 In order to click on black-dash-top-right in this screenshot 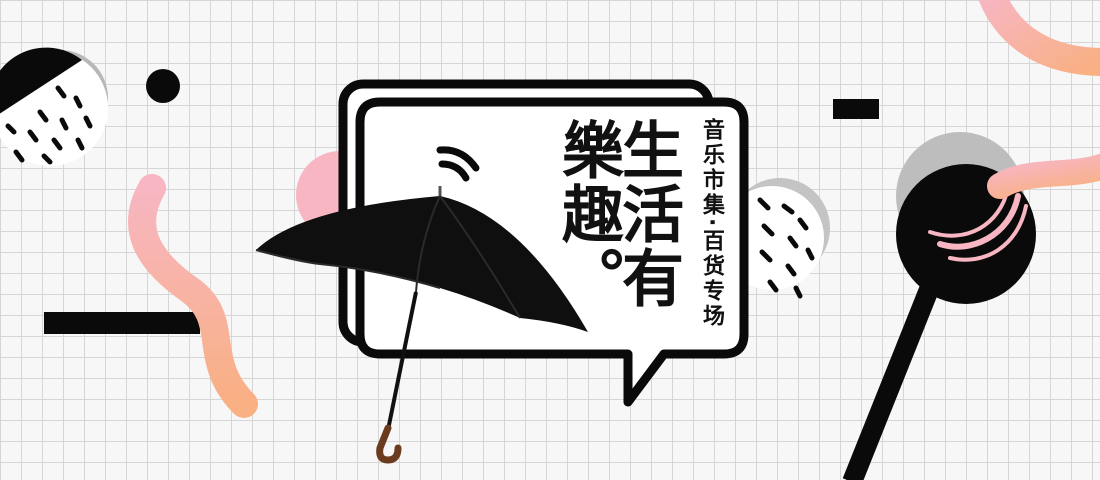, I will do `click(856, 109)`.